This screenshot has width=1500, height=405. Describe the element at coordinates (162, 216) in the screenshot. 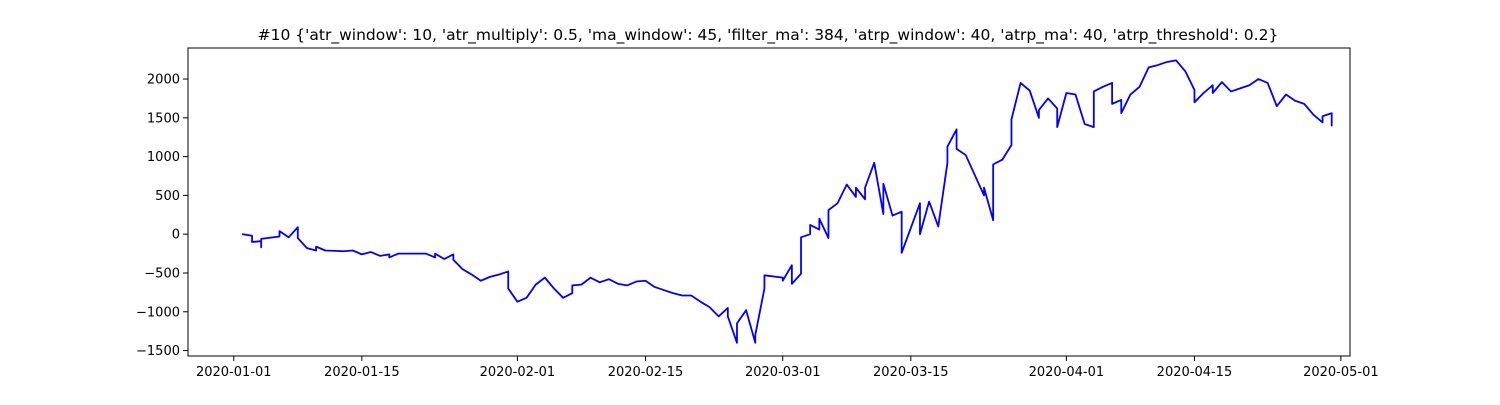

I see `y-axis: −1500 −1000 −500 0 500 1000 1500 2000` at that location.